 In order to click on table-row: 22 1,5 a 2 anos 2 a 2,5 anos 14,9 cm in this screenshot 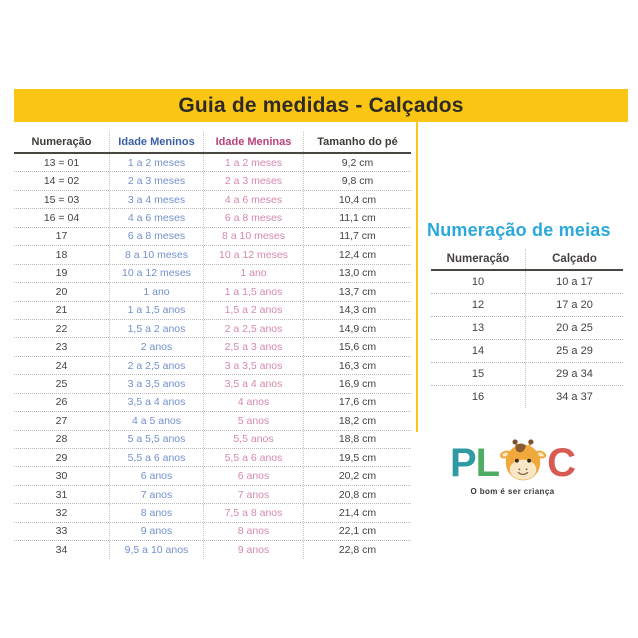, I will do `click(212, 329)`.